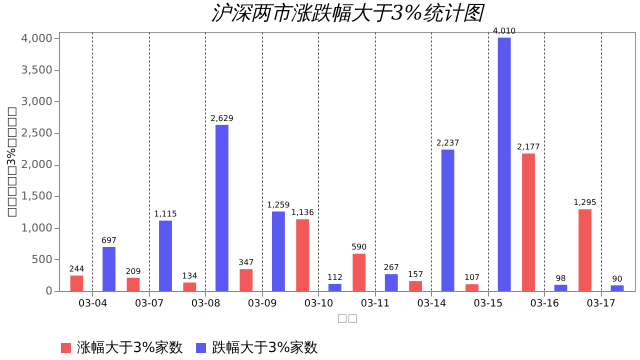  I want to click on y-tick-label: 2,000, so click(36, 165).